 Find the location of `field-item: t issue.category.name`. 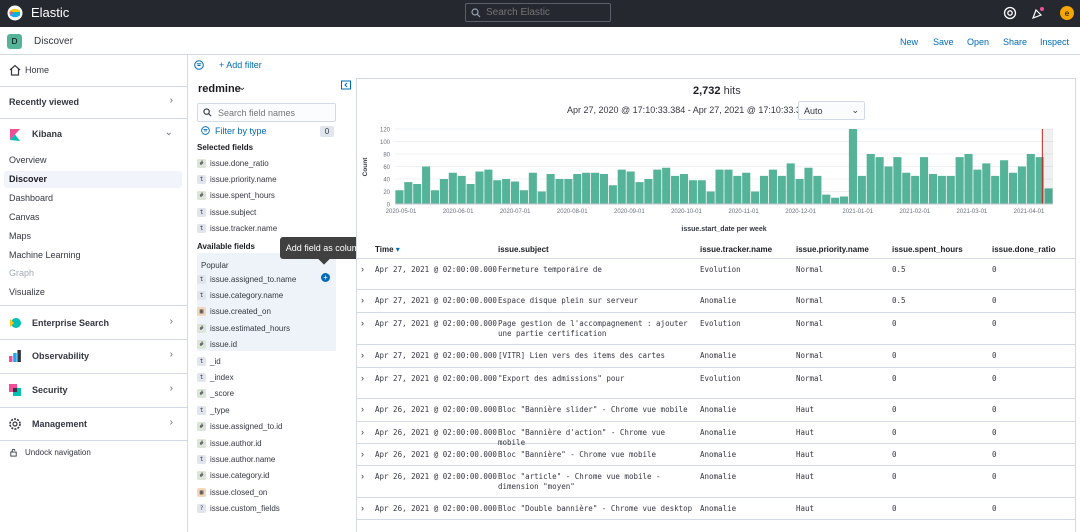

field-item: t issue.category.name is located at coordinates (266, 295).